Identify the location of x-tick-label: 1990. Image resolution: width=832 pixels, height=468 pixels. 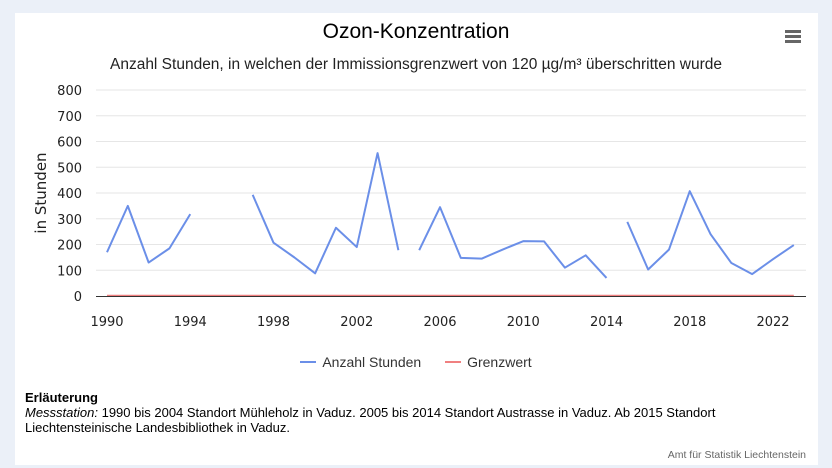
(106, 322).